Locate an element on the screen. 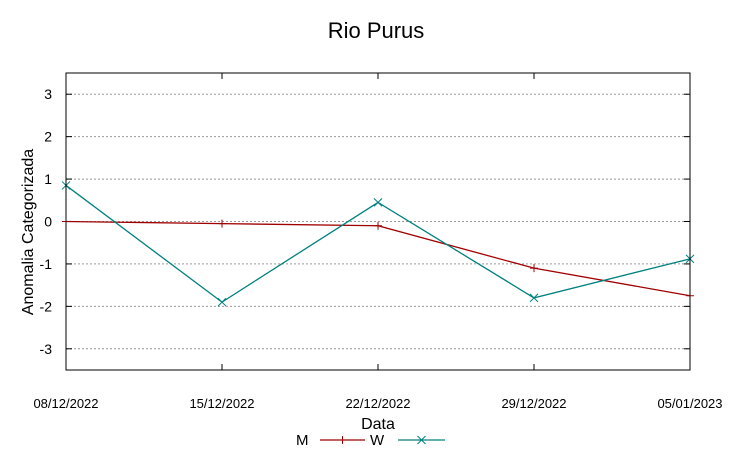  legend-marker-w is located at coordinates (421, 440).